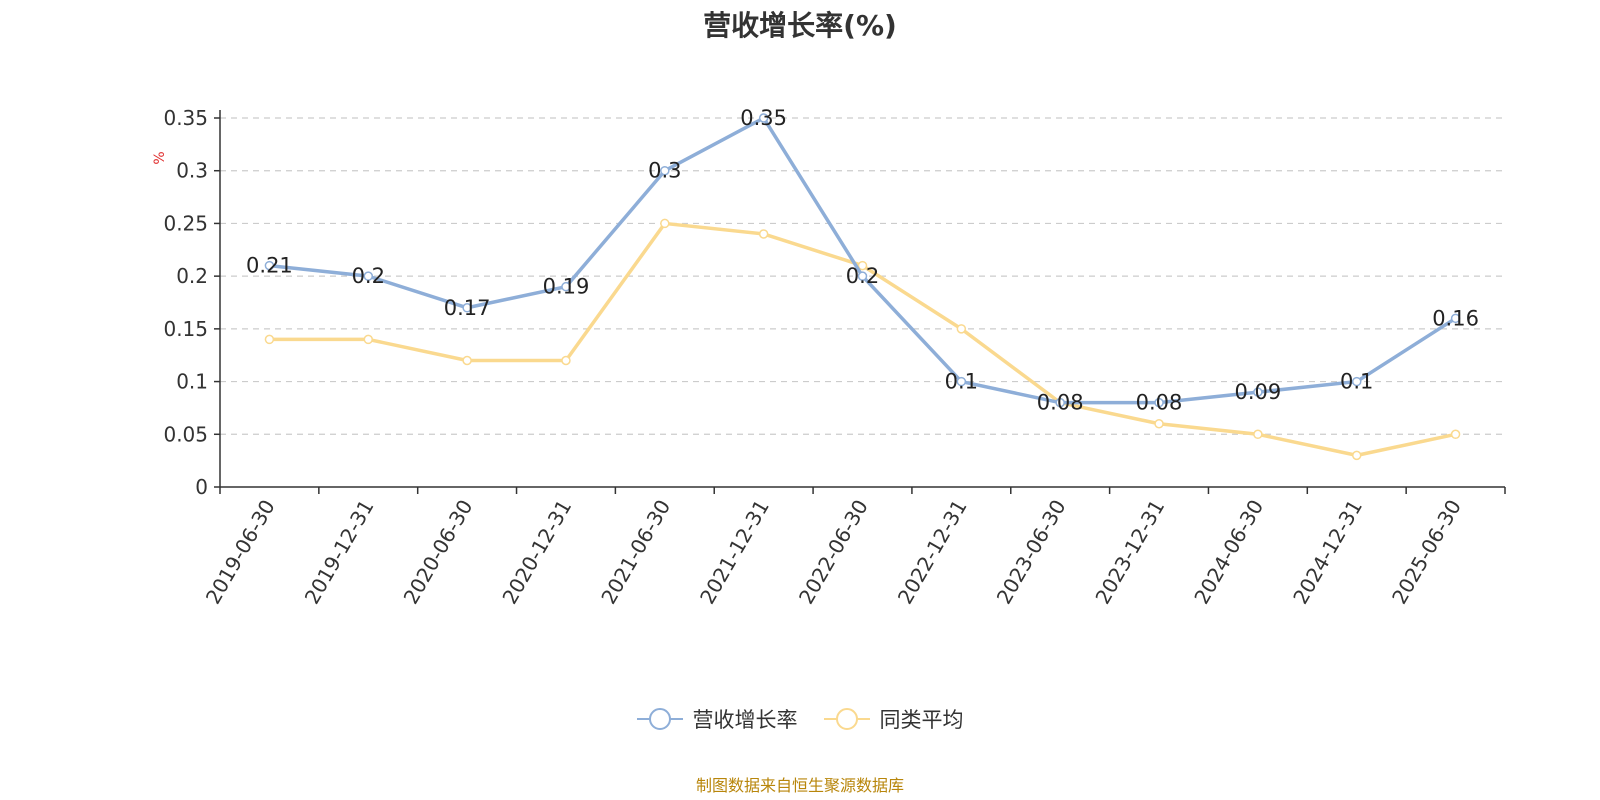  What do you see at coordinates (160, 157) in the screenshot?
I see `y-axis-label: %` at bounding box center [160, 157].